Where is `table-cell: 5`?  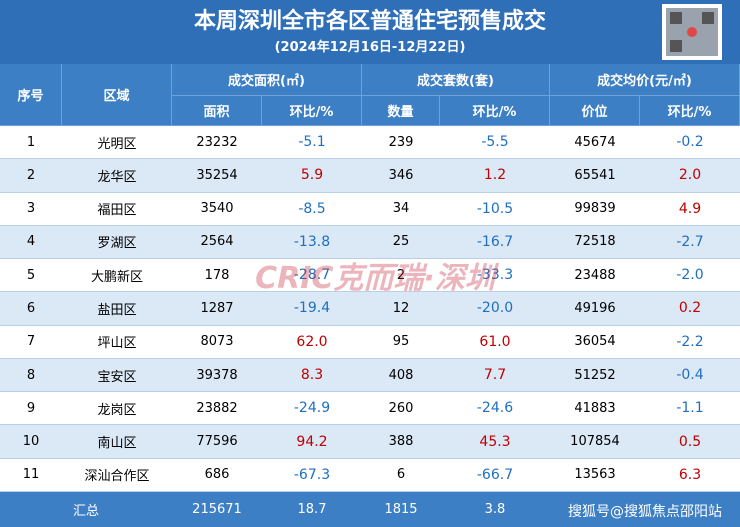 table-cell: 5 is located at coordinates (31, 276).